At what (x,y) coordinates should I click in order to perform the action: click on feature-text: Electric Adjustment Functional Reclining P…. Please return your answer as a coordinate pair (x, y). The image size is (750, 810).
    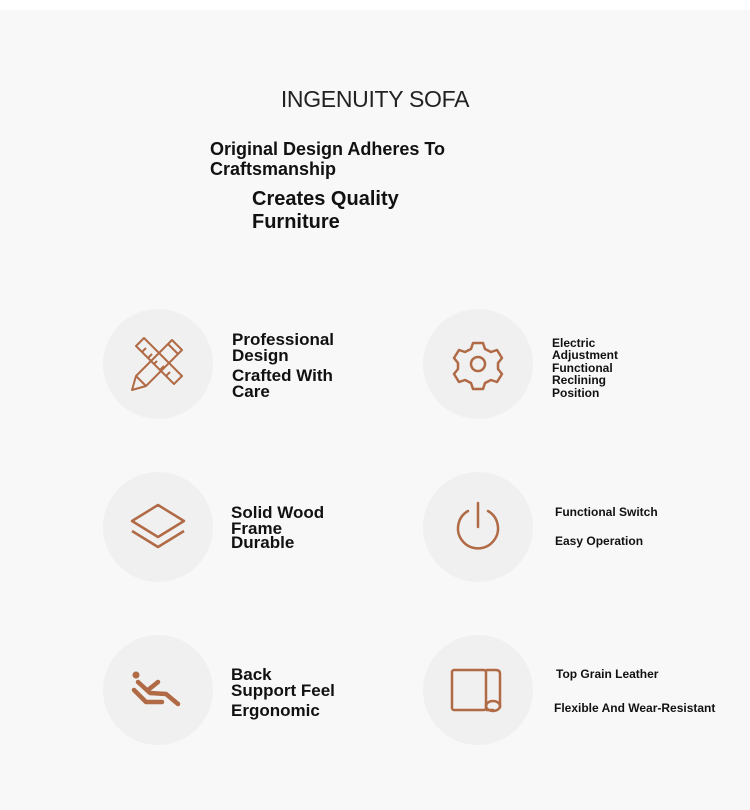
    Looking at the image, I should click on (585, 368).